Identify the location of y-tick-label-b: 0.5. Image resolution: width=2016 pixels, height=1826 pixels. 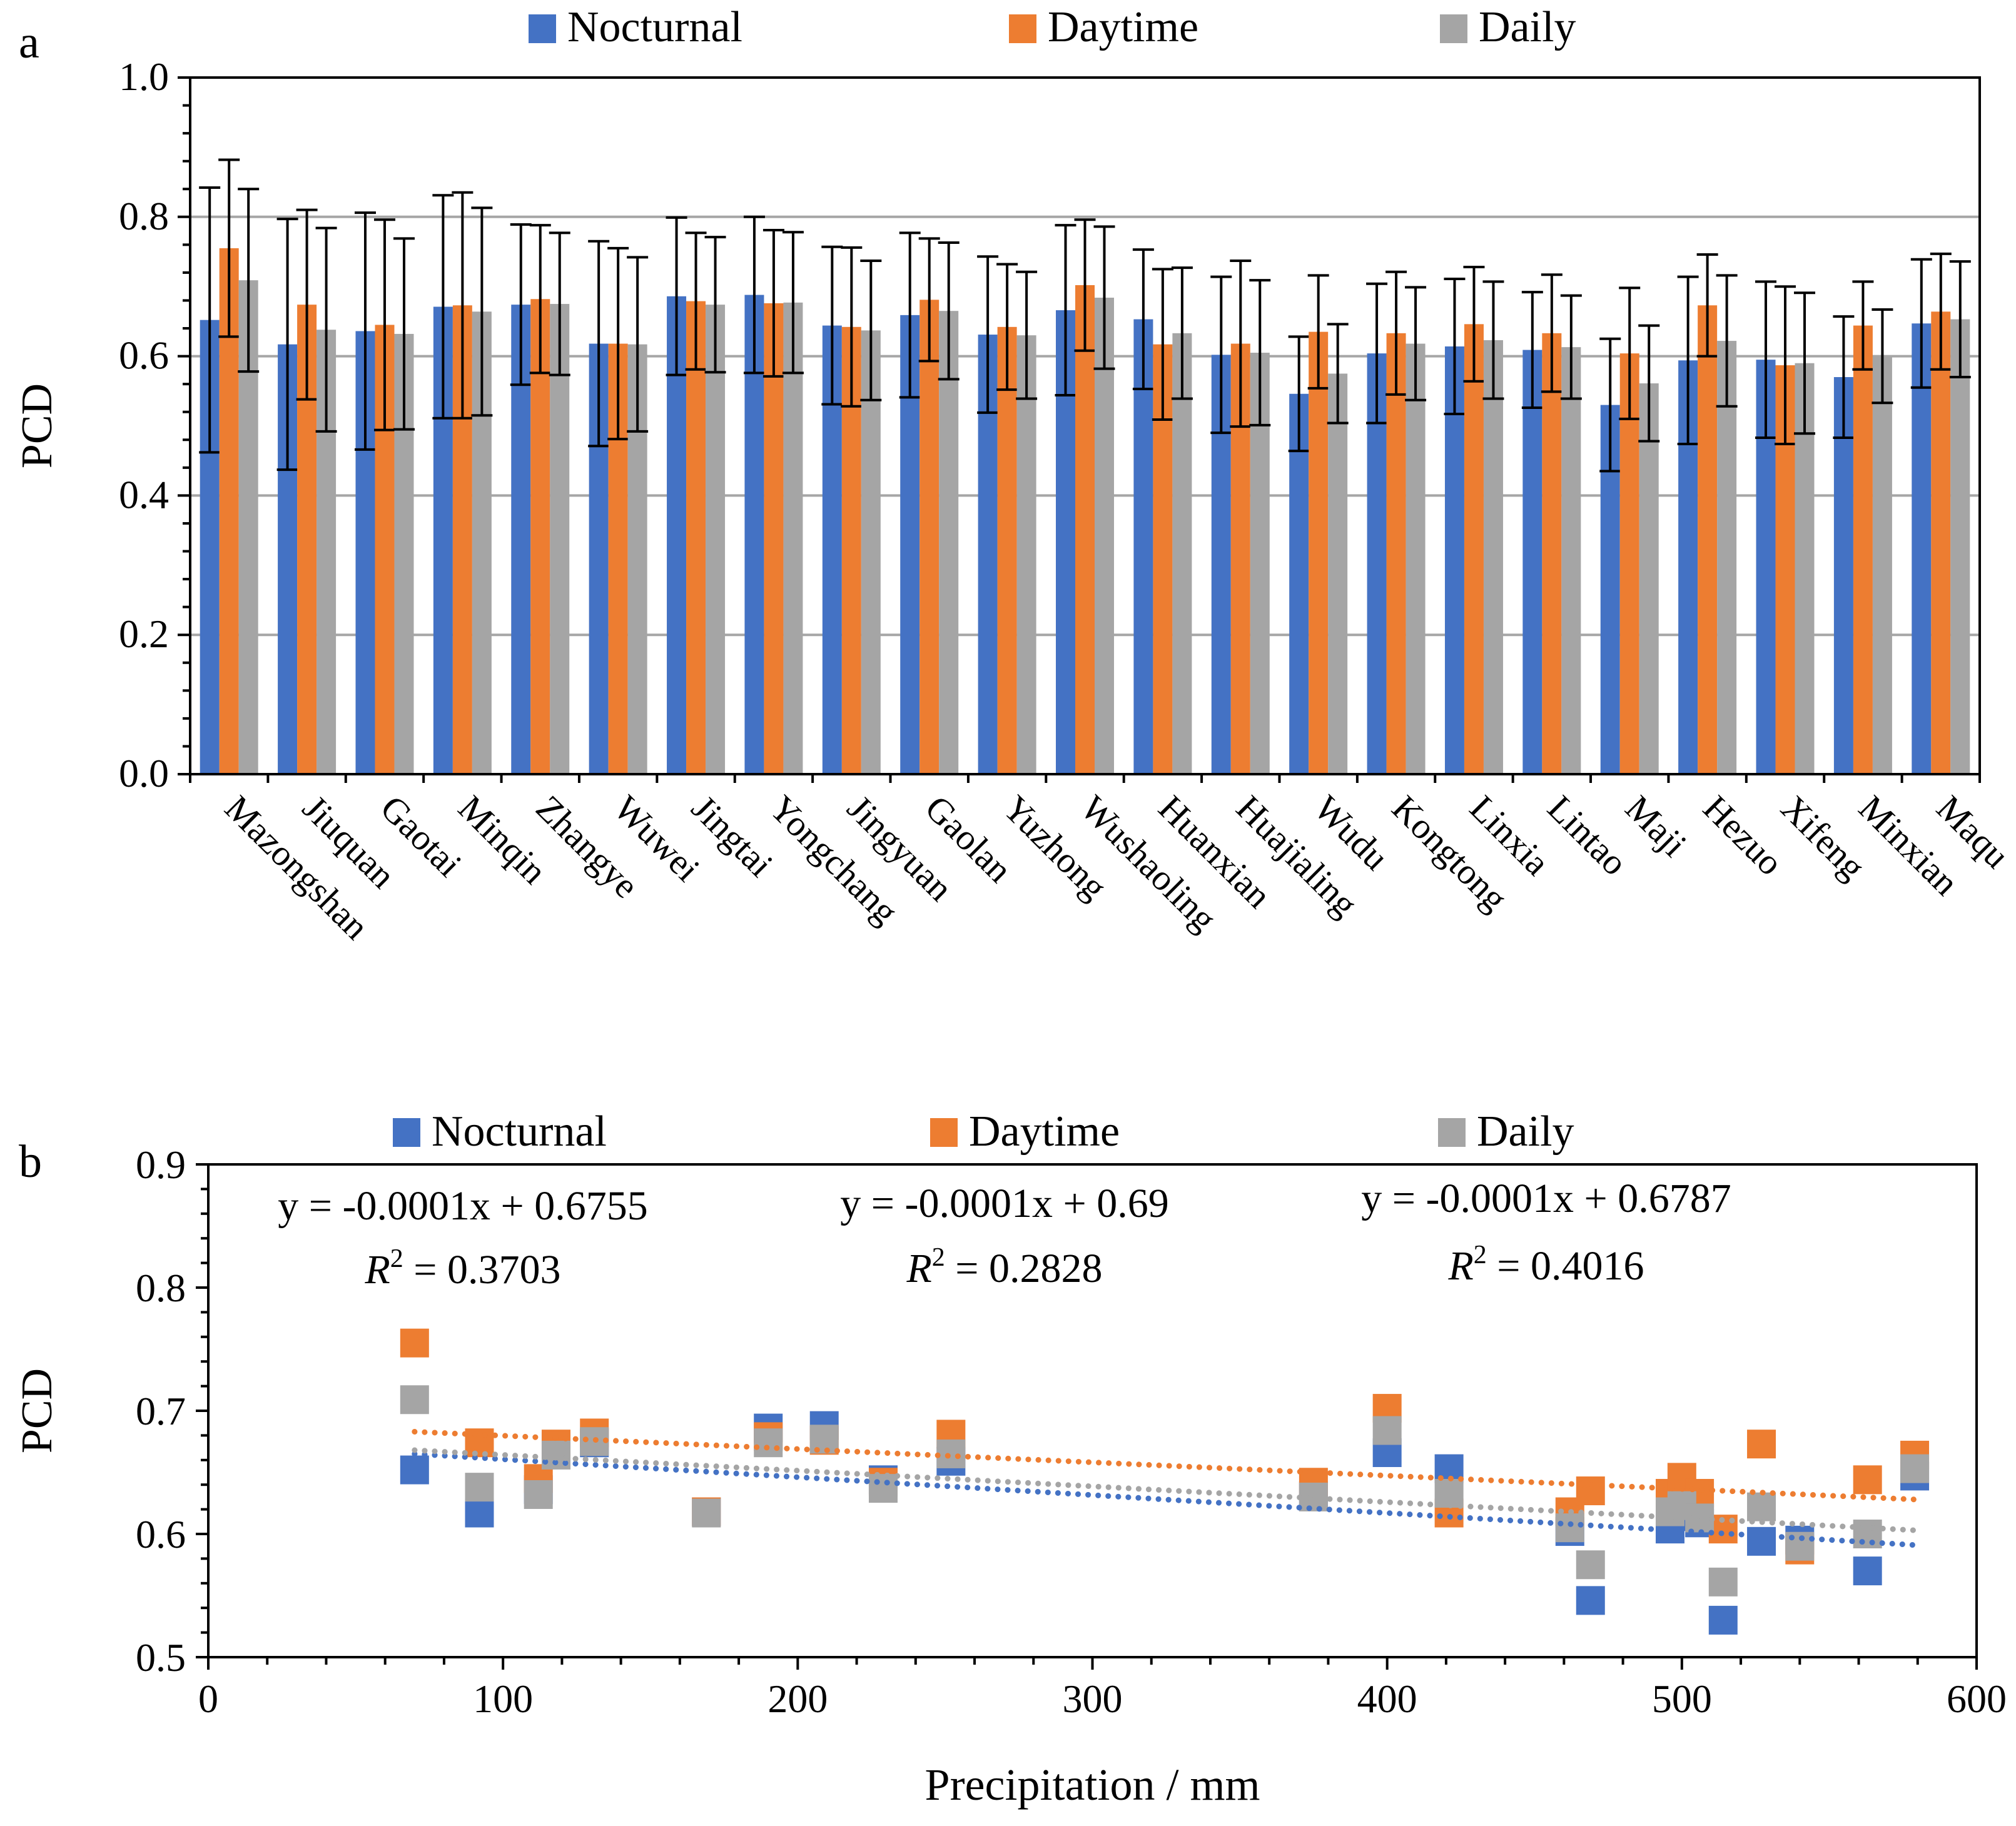
(161, 1657).